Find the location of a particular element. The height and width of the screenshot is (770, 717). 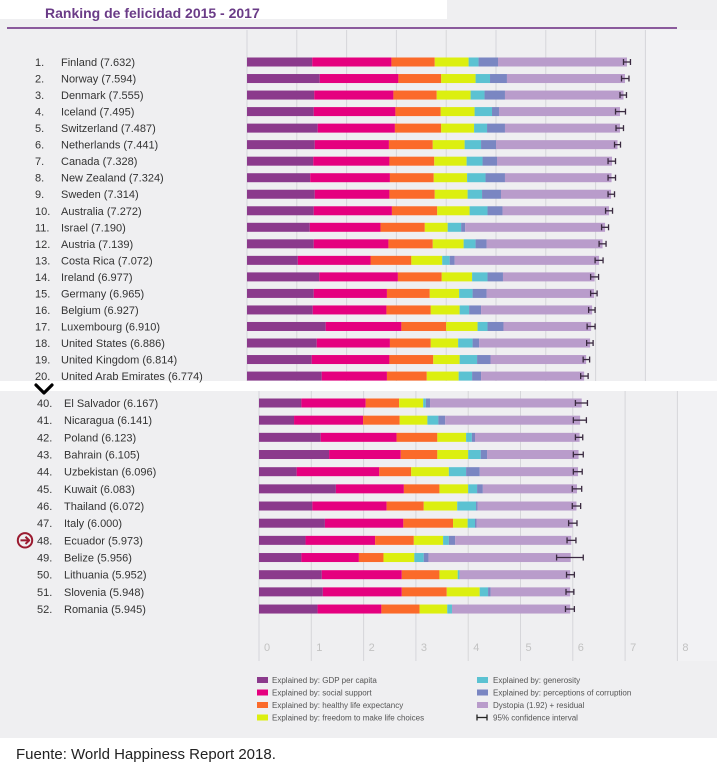

legend-item-gdp: Explained by: GDP per capita is located at coordinates (317, 680).